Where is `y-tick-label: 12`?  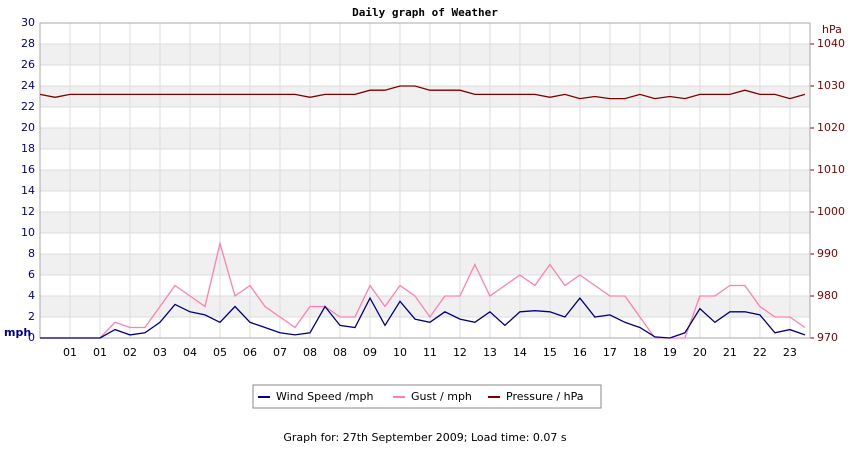 y-tick-label: 12 is located at coordinates (28, 211).